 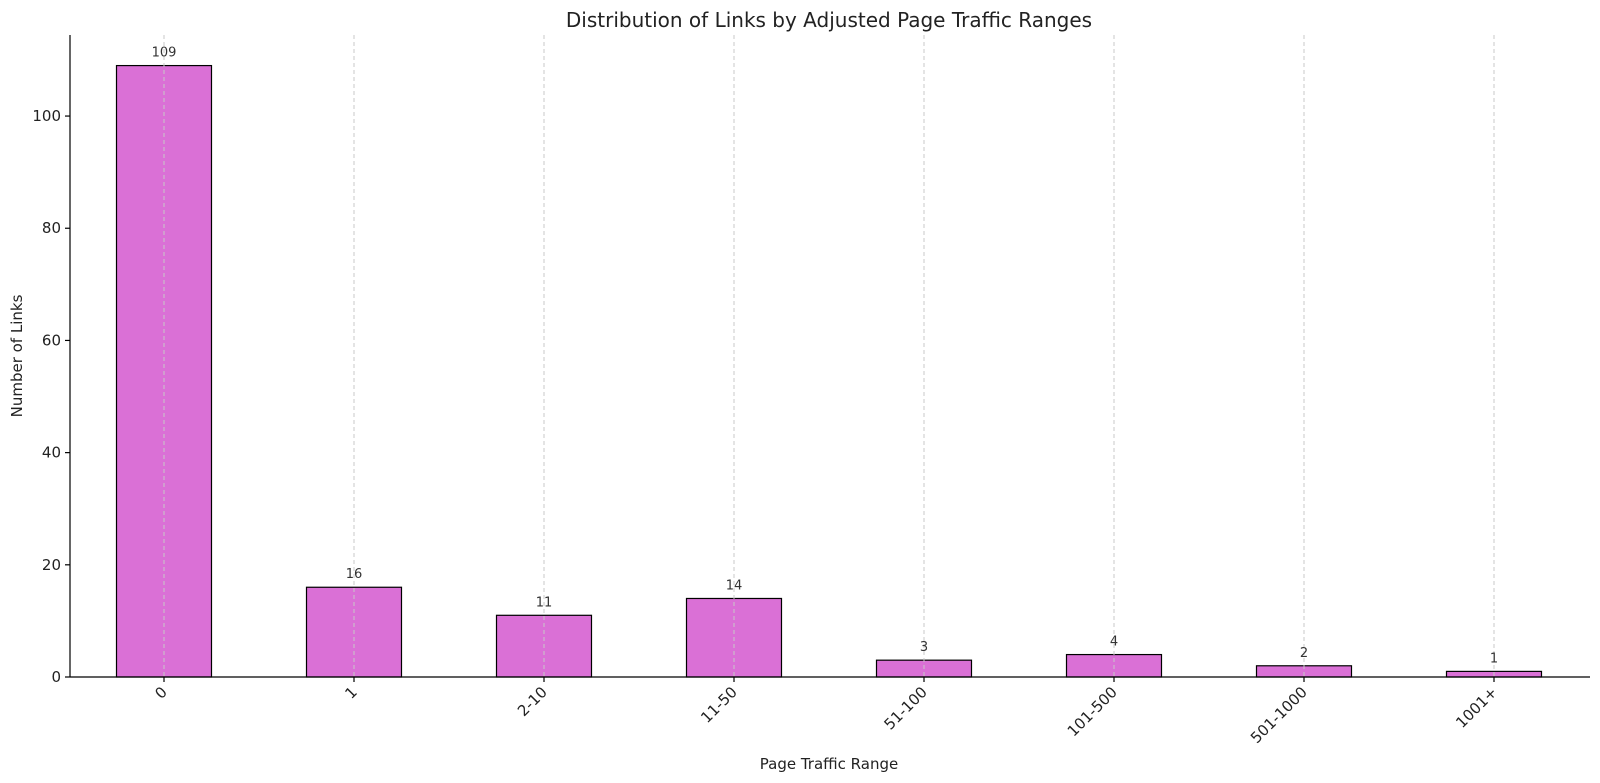 I want to click on x-tick-label: 101-500, so click(x=1092, y=711).